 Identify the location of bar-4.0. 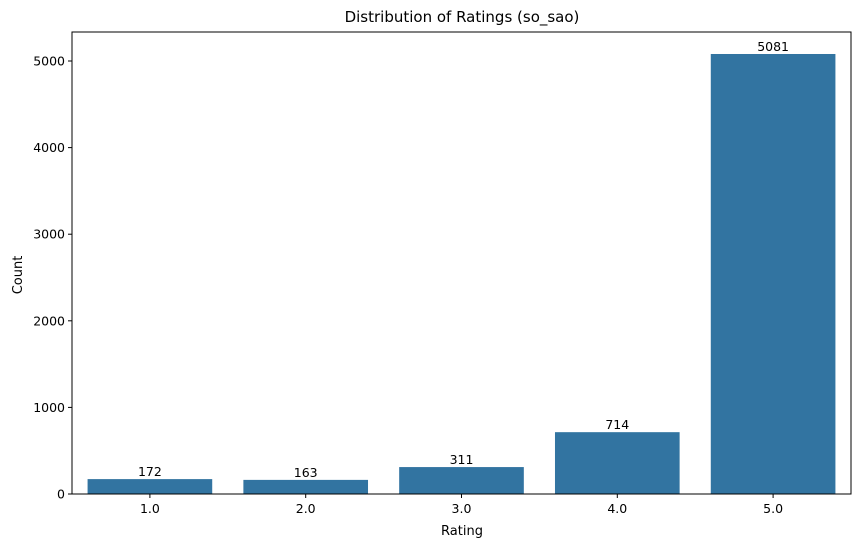
(617, 463).